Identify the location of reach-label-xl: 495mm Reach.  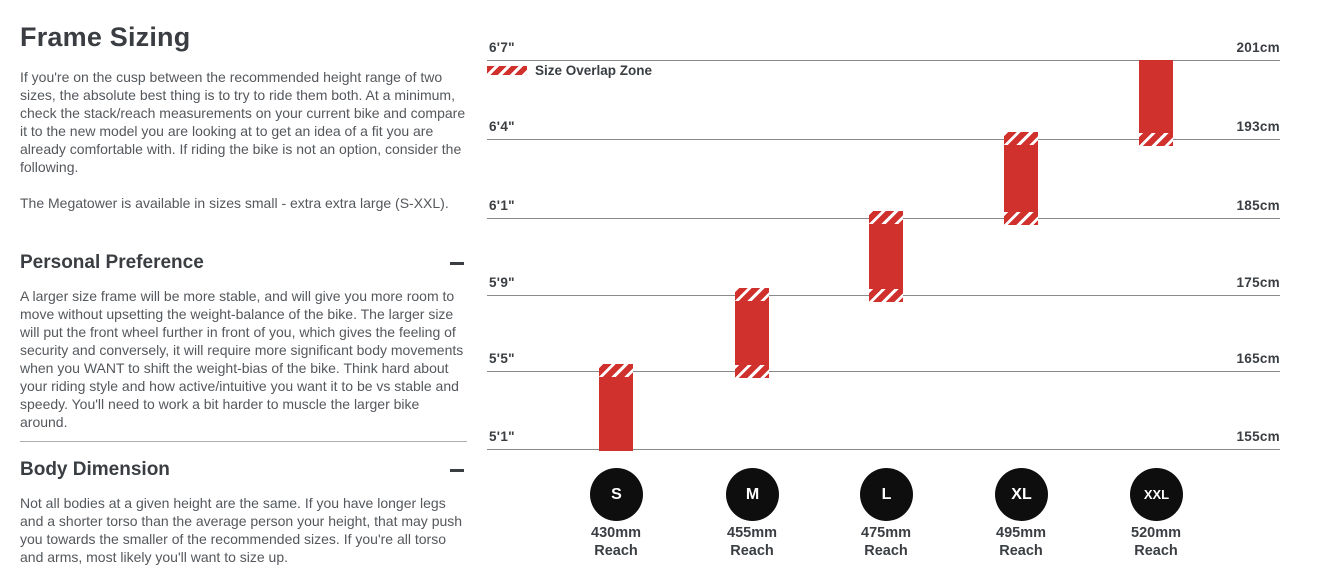
(1021, 542).